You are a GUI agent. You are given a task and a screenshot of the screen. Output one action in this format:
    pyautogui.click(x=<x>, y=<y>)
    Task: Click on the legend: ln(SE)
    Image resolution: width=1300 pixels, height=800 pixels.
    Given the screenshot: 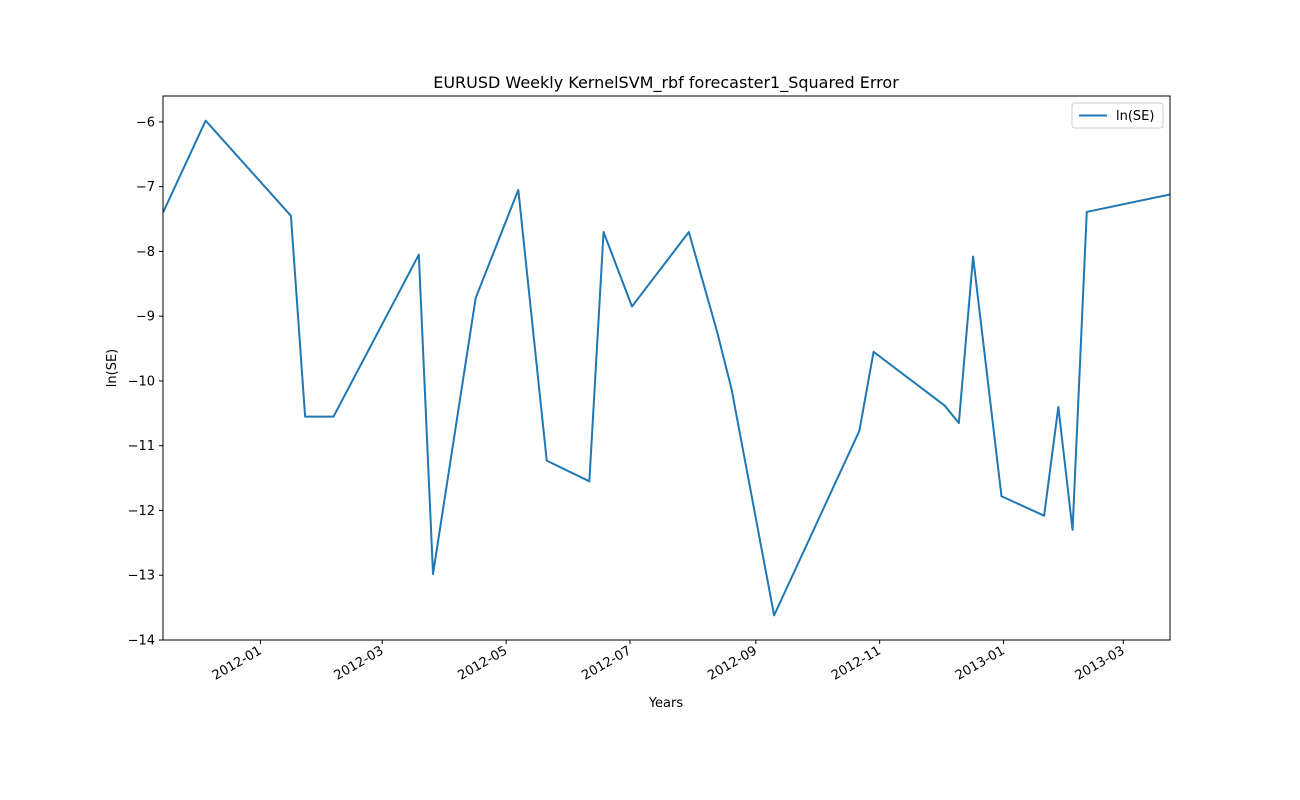 What is the action you would take?
    pyautogui.click(x=1117, y=115)
    